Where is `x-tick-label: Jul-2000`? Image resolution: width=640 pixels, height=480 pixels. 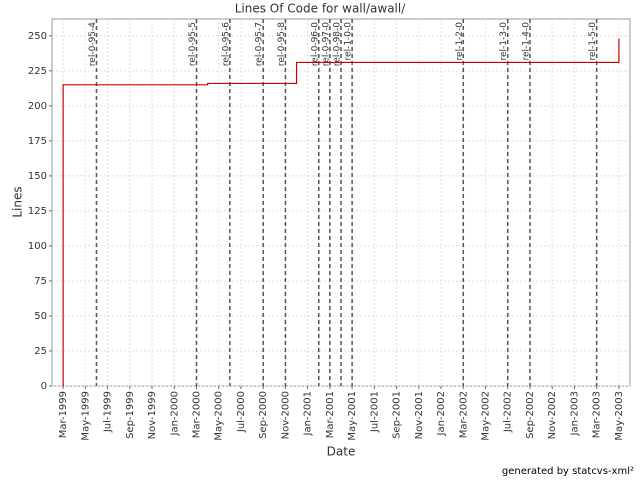
x-tick-label: Jul-2000 is located at coordinates (241, 412).